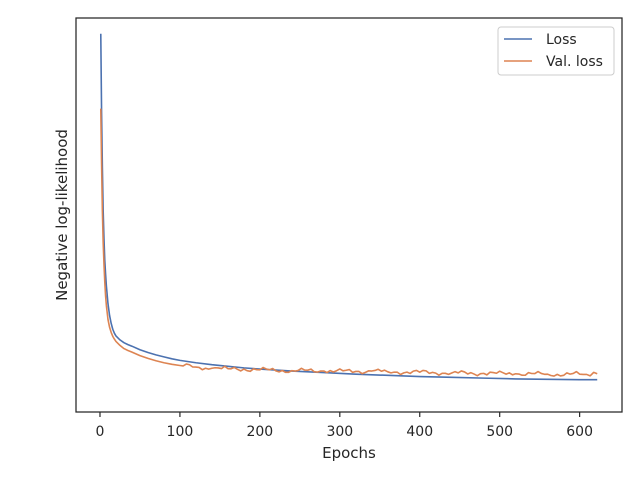 The image size is (640, 480). I want to click on legend-label-loss: Loss, so click(561, 40).